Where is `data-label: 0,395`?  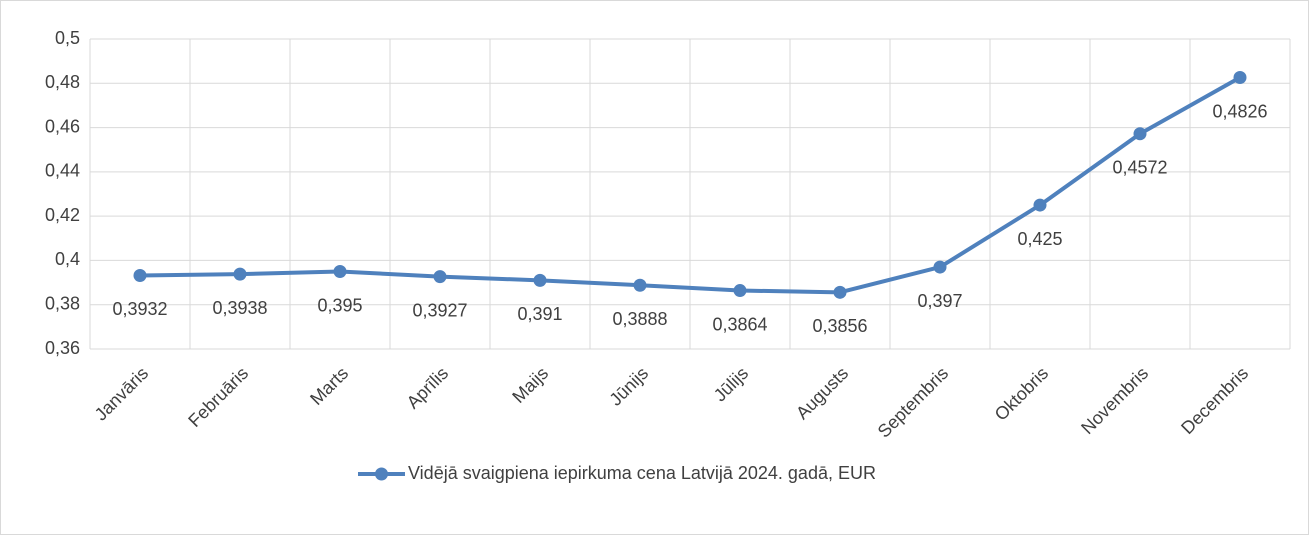
data-label: 0,395 is located at coordinates (339, 305).